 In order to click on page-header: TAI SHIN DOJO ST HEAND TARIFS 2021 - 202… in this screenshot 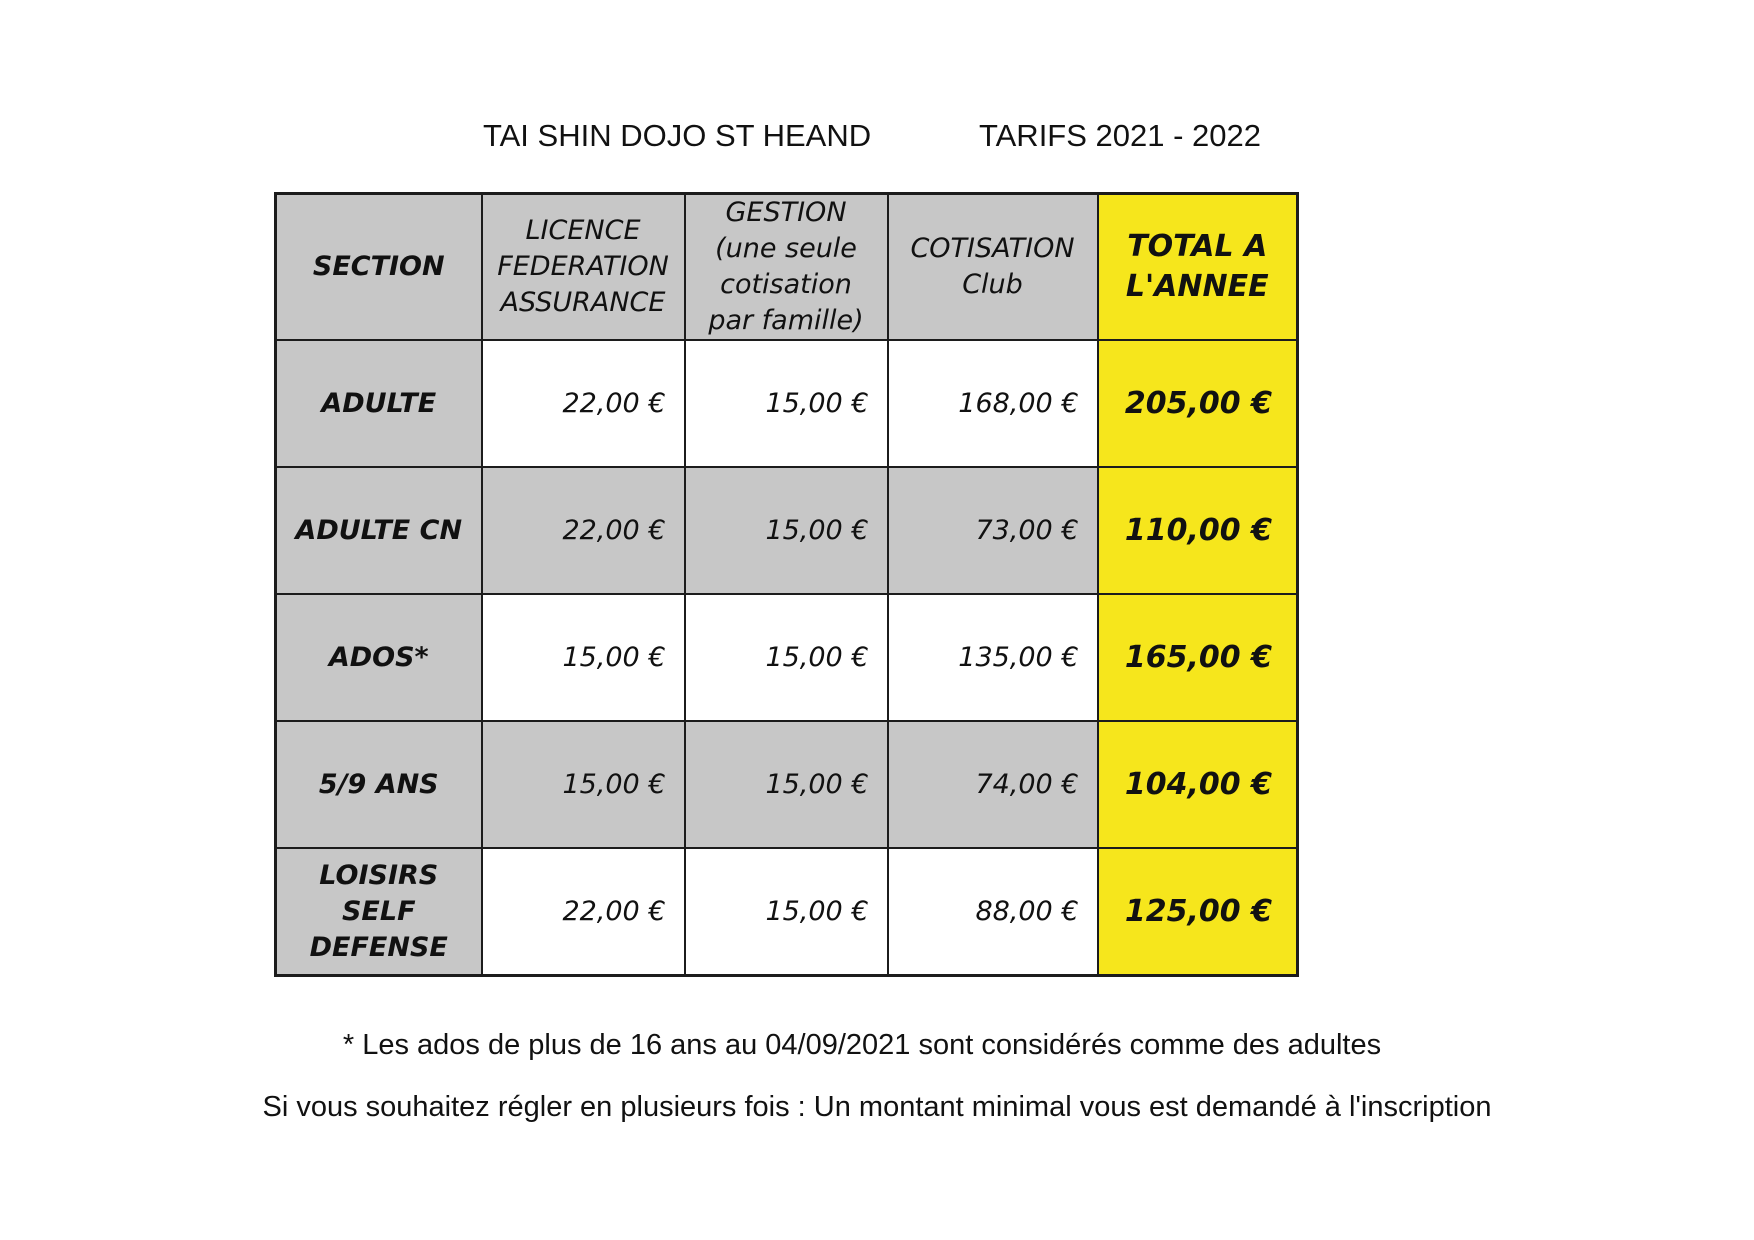, I will do `click(877, 136)`.